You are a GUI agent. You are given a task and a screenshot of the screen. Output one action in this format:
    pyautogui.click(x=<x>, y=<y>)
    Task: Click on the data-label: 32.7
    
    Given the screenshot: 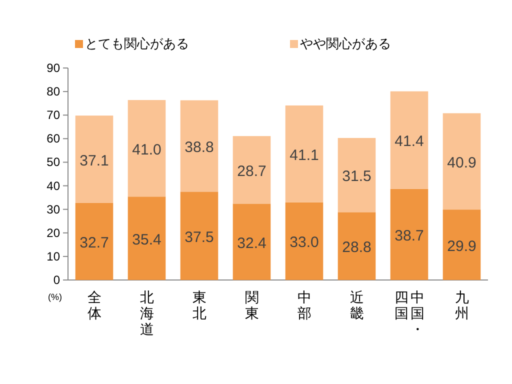 What is the action you would take?
    pyautogui.click(x=94, y=243)
    